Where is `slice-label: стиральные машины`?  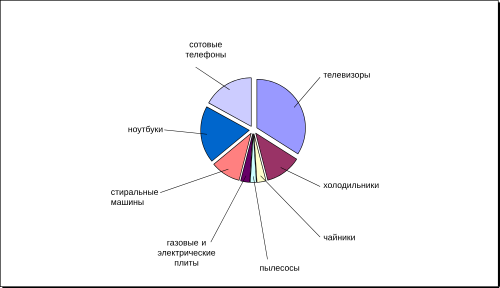
slice-label: стиральные машины is located at coordinates (134, 197).